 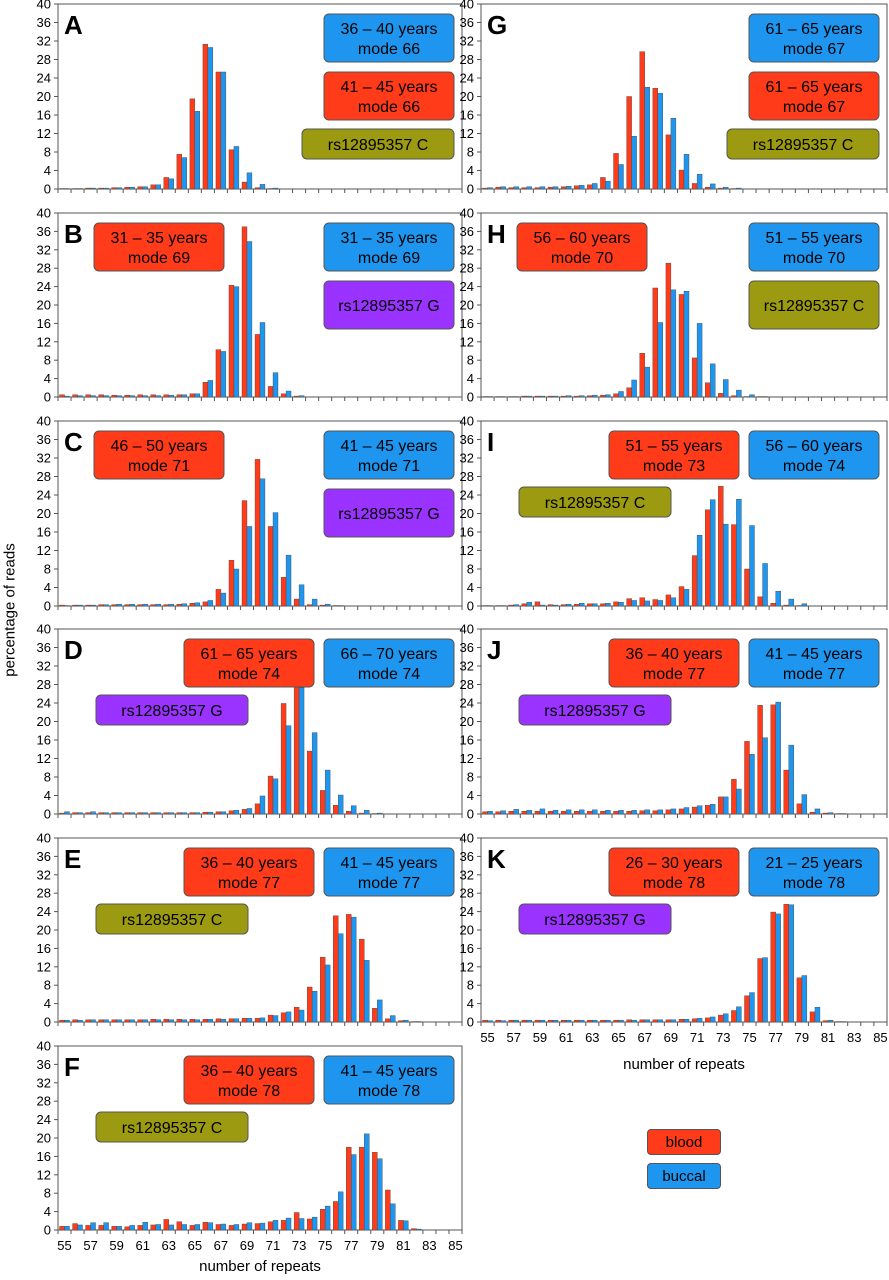 What do you see at coordinates (582, 258) in the screenshot?
I see `label-text: mode 70` at bounding box center [582, 258].